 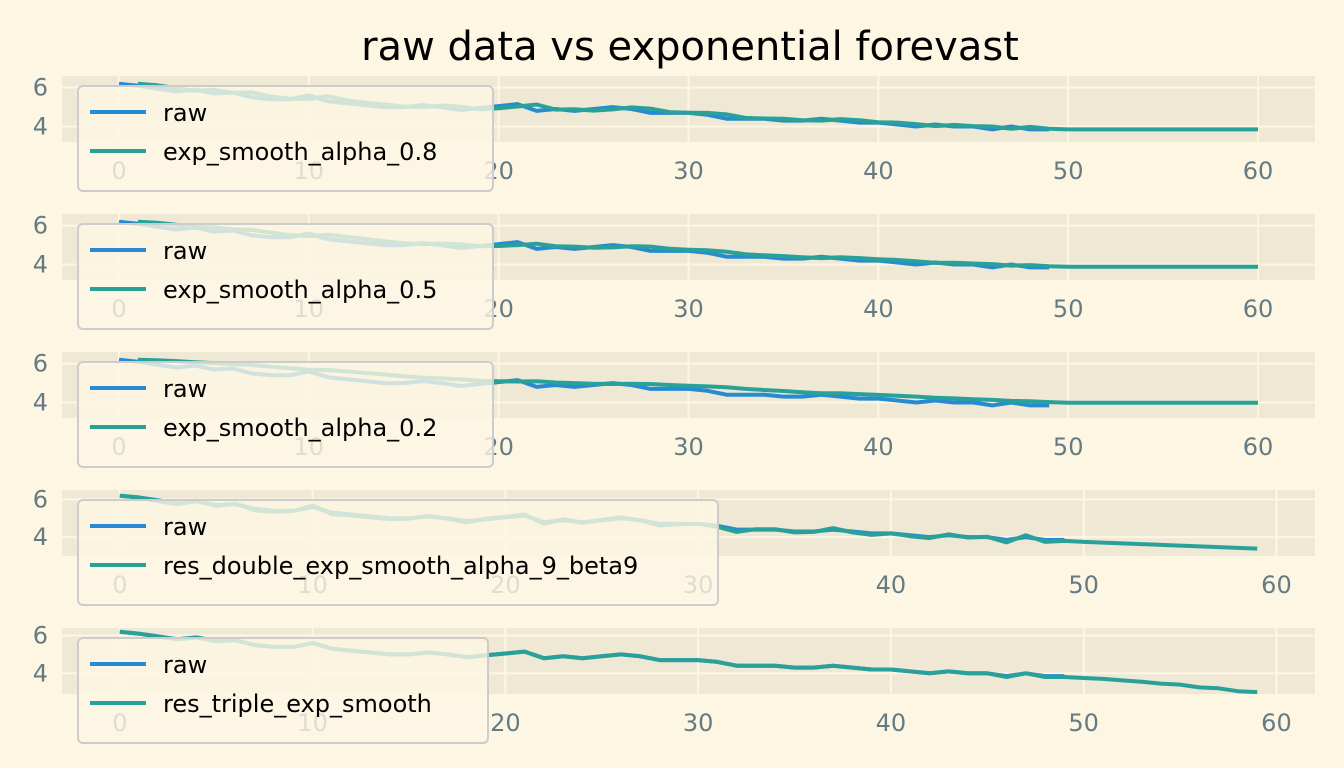 What do you see at coordinates (300, 152) in the screenshot?
I see `legend-label: exp_smooth_alpha_0.8` at bounding box center [300, 152].